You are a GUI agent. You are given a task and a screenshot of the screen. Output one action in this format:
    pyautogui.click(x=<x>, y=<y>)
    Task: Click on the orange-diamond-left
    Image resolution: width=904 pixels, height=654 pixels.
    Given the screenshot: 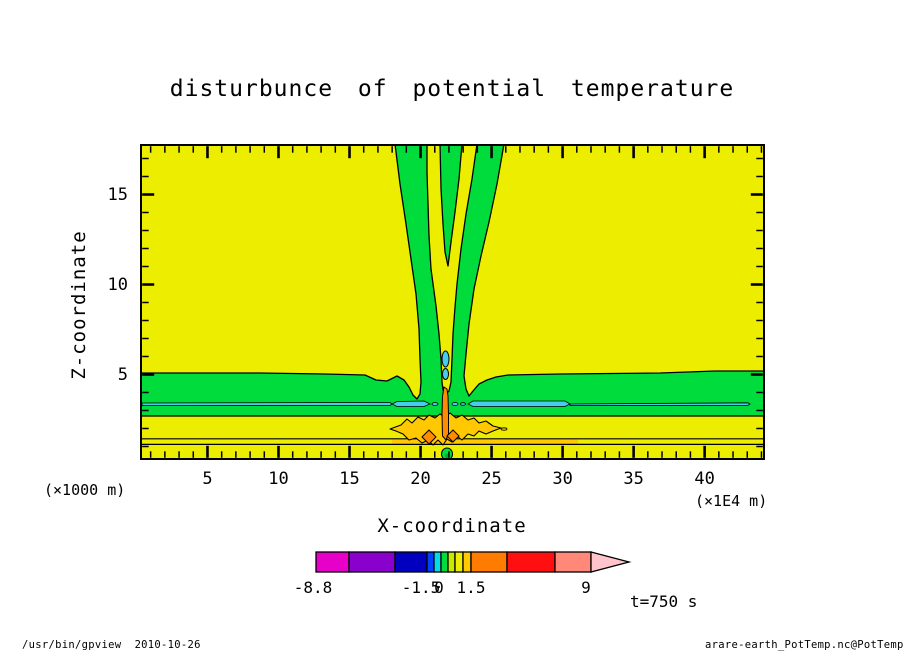 What is the action you would take?
    pyautogui.click(x=429, y=437)
    